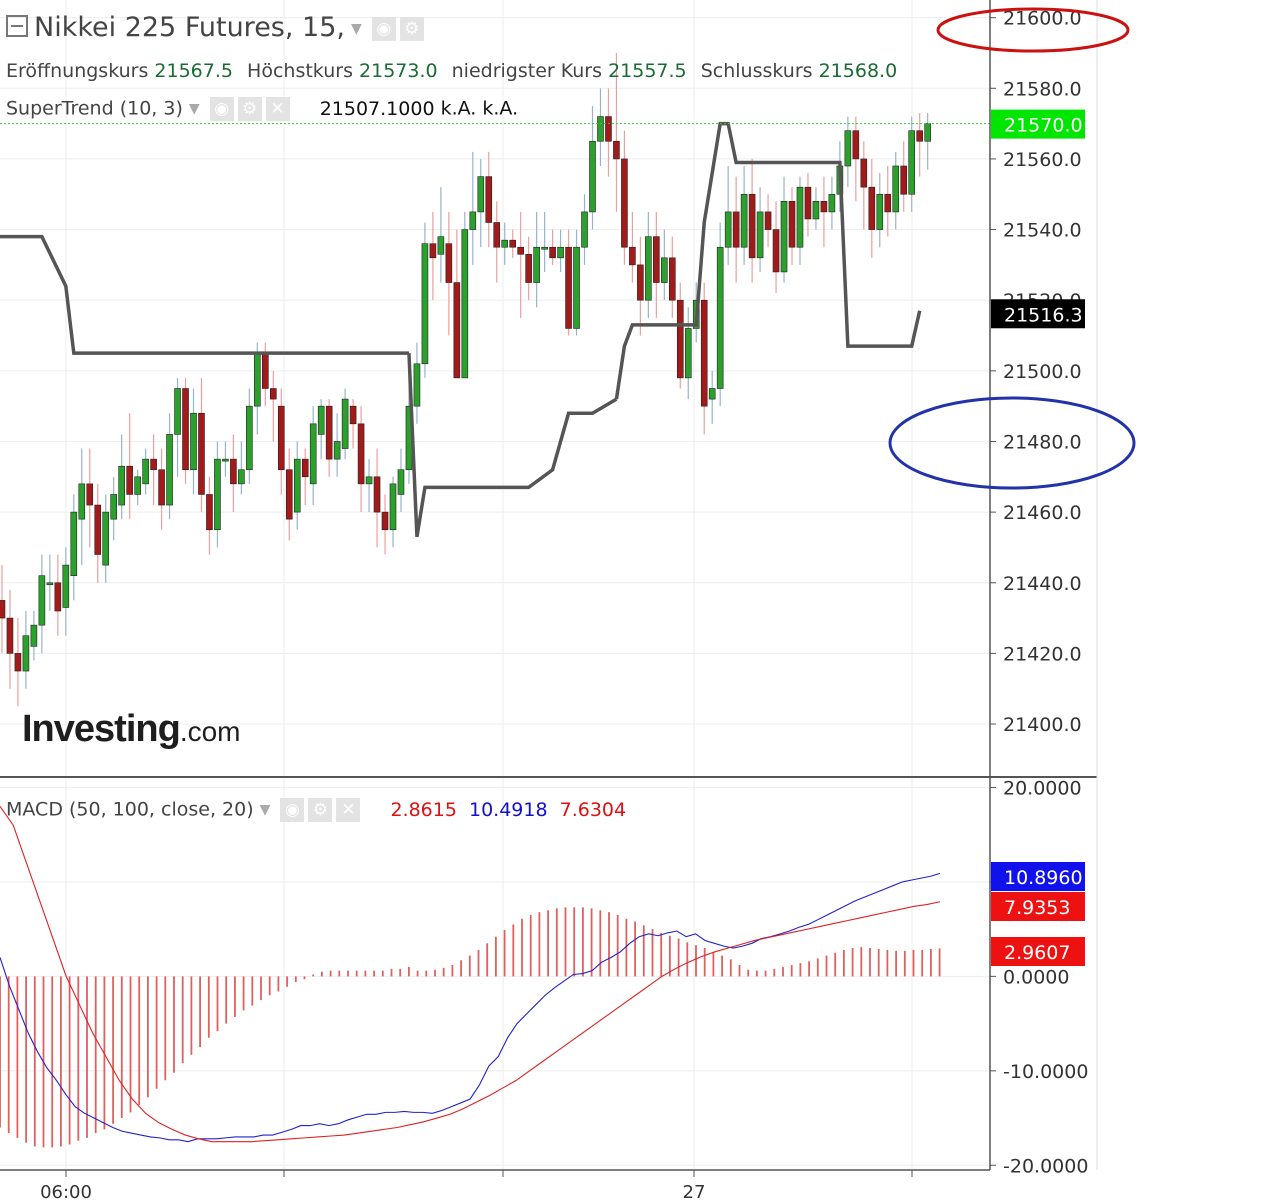 The image size is (1269, 1202). Describe the element at coordinates (1038, 124) in the screenshot. I see `last-price-badge-bg` at that location.